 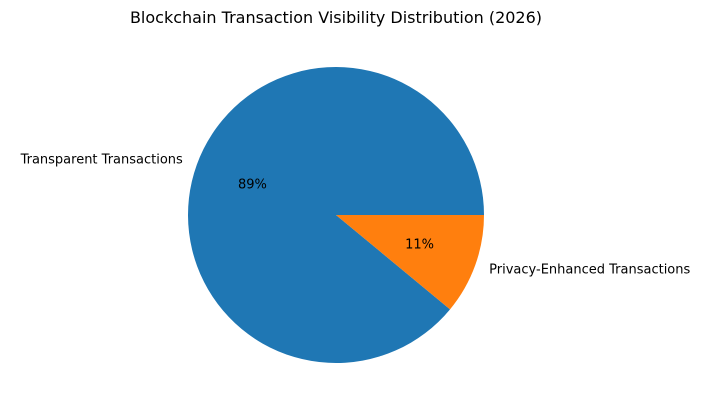 I want to click on slice-label: Transparent Transactions, so click(x=101, y=159).